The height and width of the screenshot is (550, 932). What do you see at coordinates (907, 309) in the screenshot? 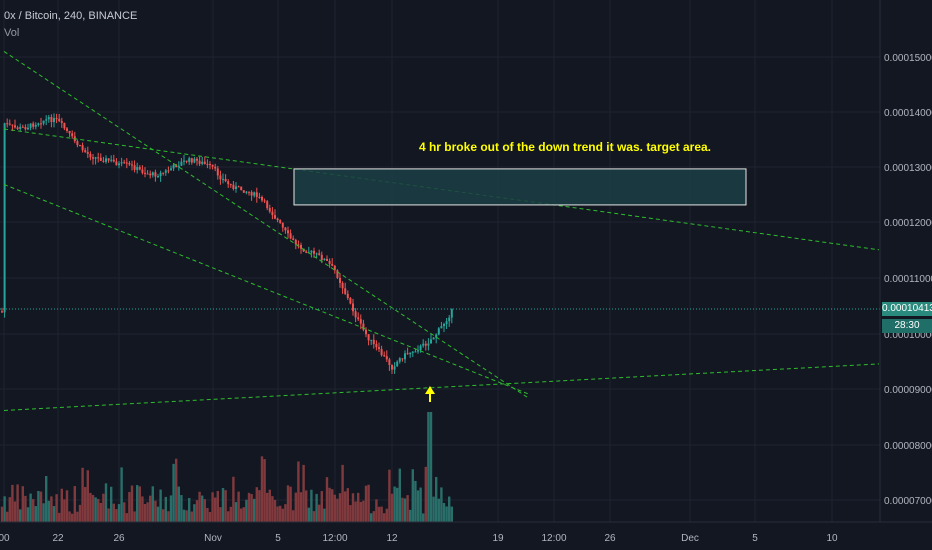
I see `current-price-label: 0.00010413` at bounding box center [907, 309].